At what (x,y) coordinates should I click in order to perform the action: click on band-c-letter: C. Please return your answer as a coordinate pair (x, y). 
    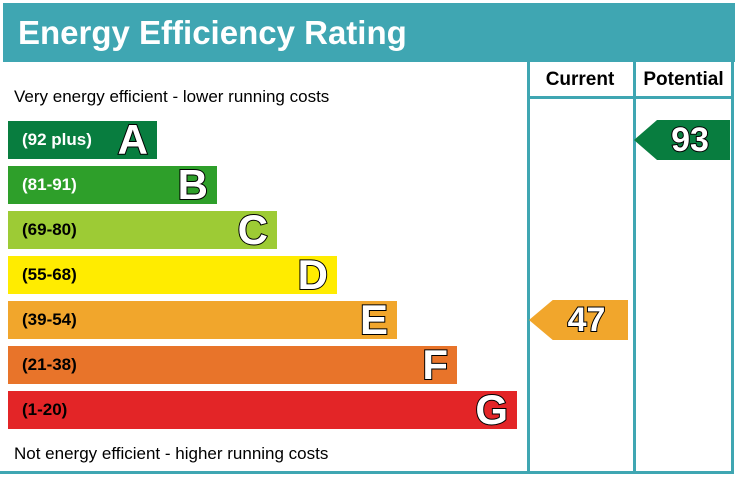
    Looking at the image, I should click on (253, 229).